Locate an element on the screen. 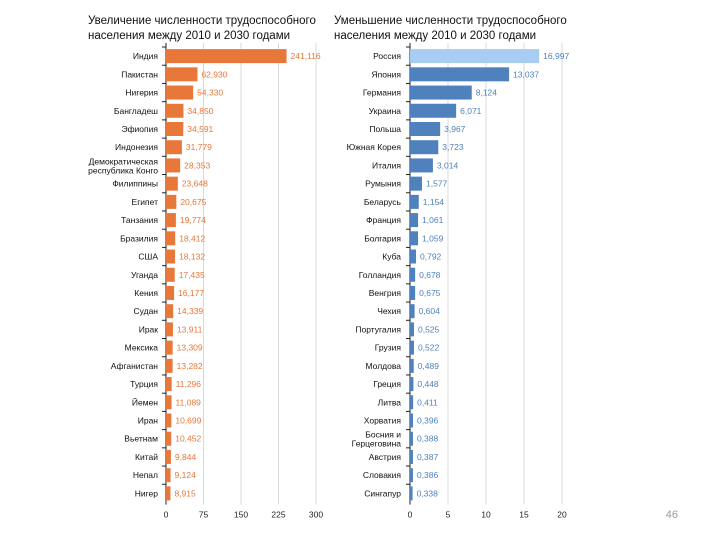  right-x-tick-label: 20 is located at coordinates (562, 515).